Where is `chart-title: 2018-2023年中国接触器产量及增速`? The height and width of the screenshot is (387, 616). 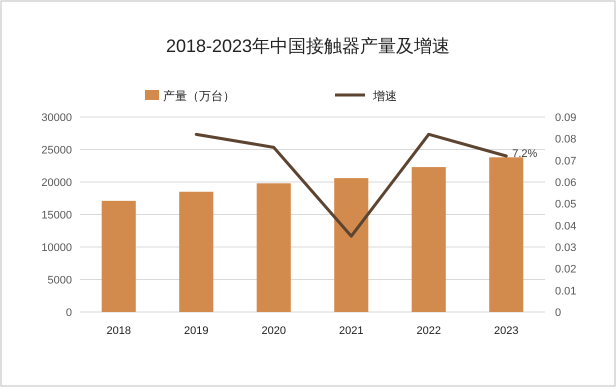 chart-title: 2018-2023年中国接触器产量及增速 is located at coordinates (308, 46).